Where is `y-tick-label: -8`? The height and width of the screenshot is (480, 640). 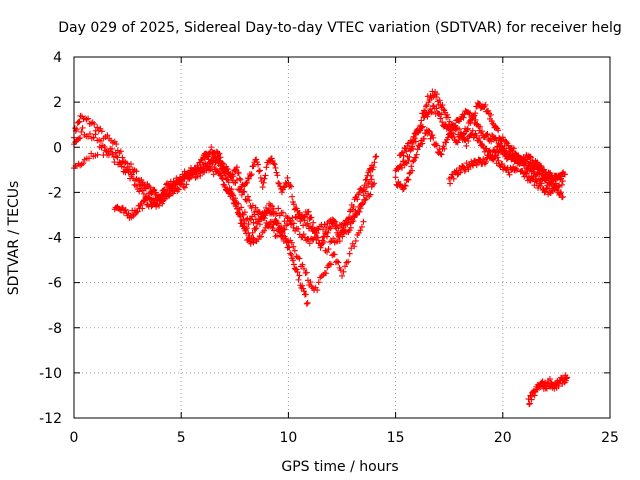 y-tick-label: -8 is located at coordinates (55, 329).